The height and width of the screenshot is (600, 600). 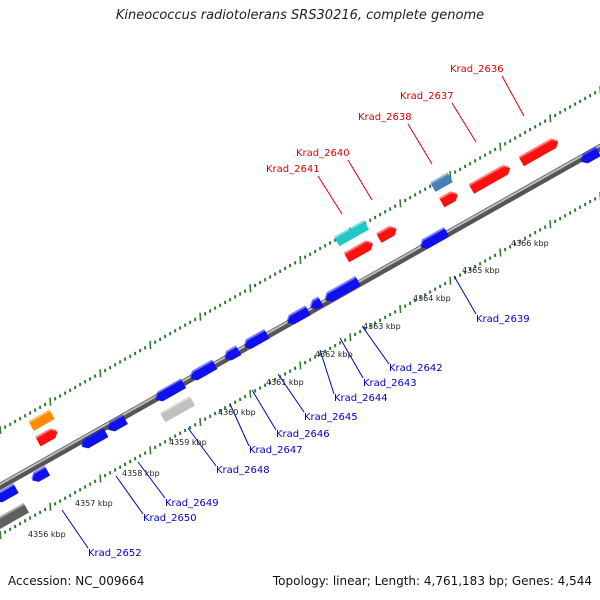 What do you see at coordinates (76, 581) in the screenshot?
I see `accession-text: Accession: NC_009664` at bounding box center [76, 581].